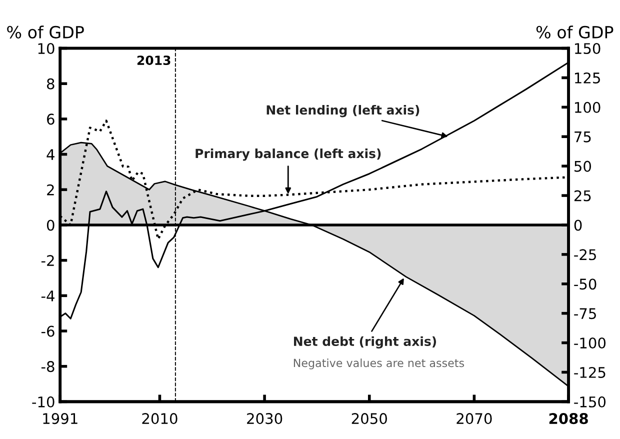  I want to click on y-tick-label: 2, so click(50, 190).